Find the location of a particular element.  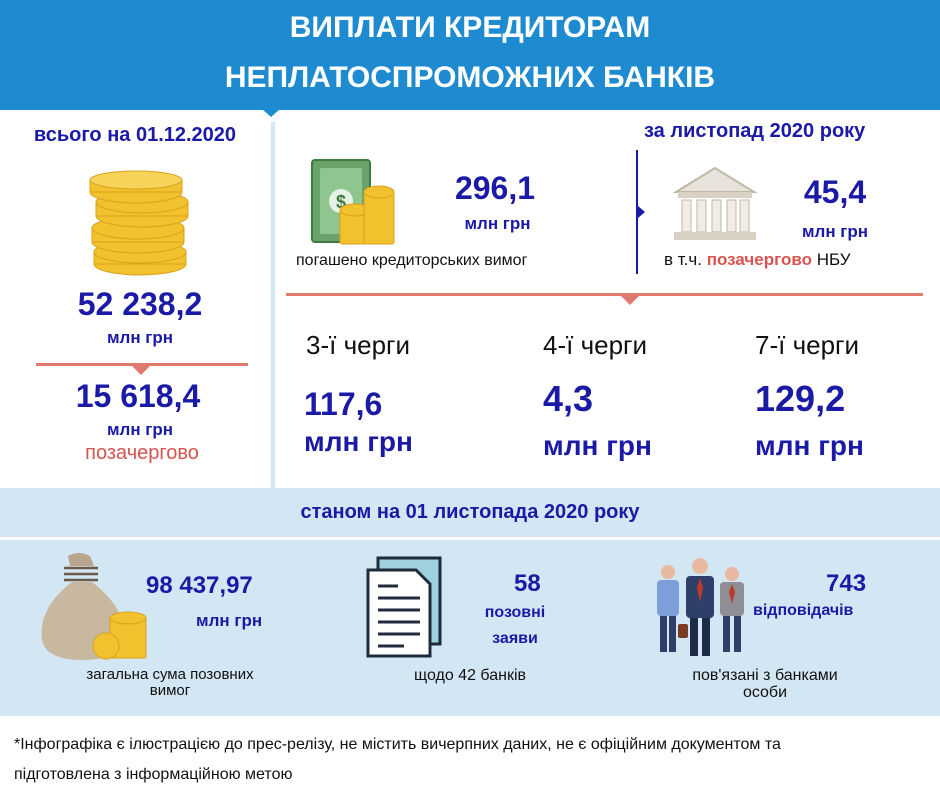

total-value: 52 238,2 is located at coordinates (140, 304).